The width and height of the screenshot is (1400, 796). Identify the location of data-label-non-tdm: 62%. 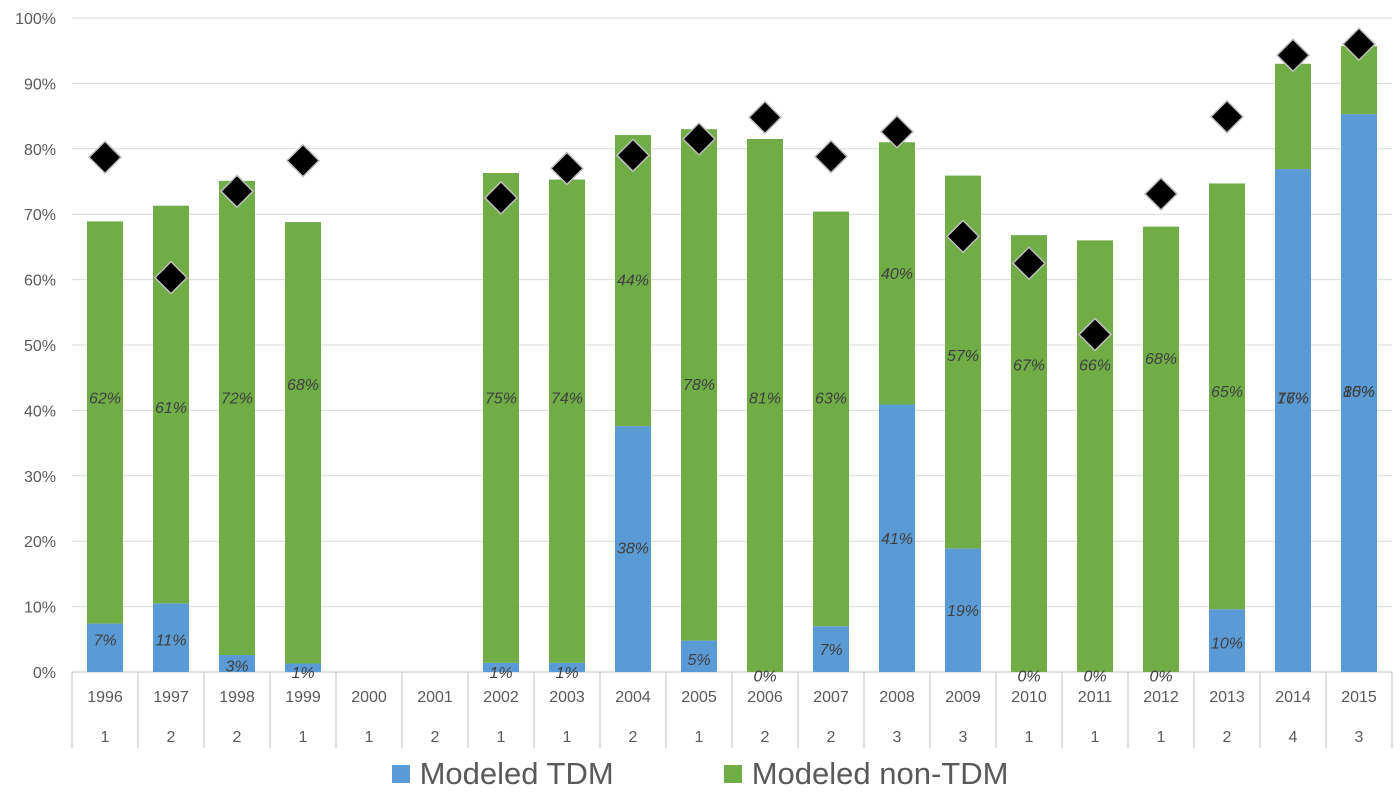
(105, 398).